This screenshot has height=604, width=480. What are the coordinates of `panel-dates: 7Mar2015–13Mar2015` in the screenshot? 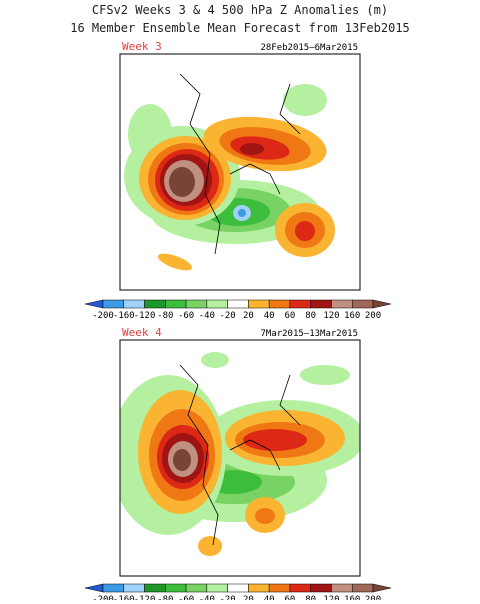 It's located at (309, 334).